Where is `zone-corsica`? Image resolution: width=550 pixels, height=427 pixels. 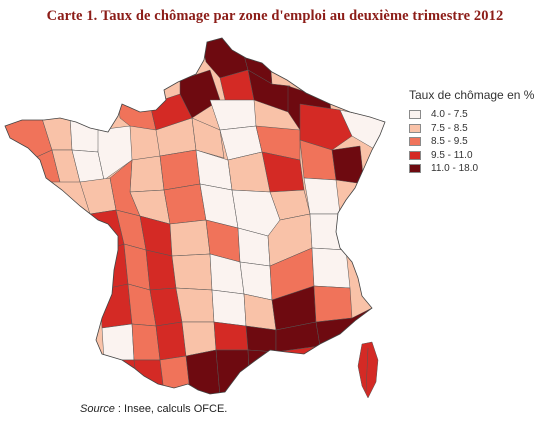 zone-corsica is located at coordinates (368, 370).